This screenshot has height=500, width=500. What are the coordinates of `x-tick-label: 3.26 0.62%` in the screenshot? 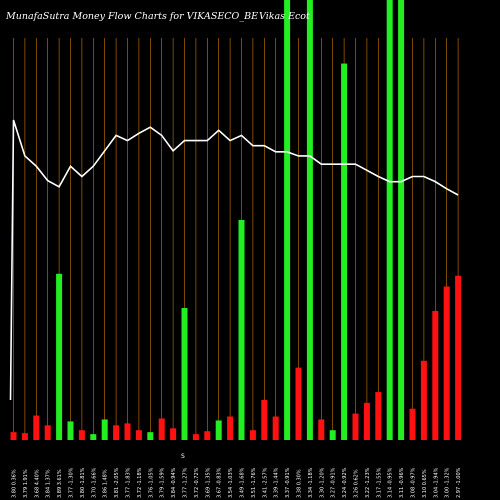 It's located at (357, 483).